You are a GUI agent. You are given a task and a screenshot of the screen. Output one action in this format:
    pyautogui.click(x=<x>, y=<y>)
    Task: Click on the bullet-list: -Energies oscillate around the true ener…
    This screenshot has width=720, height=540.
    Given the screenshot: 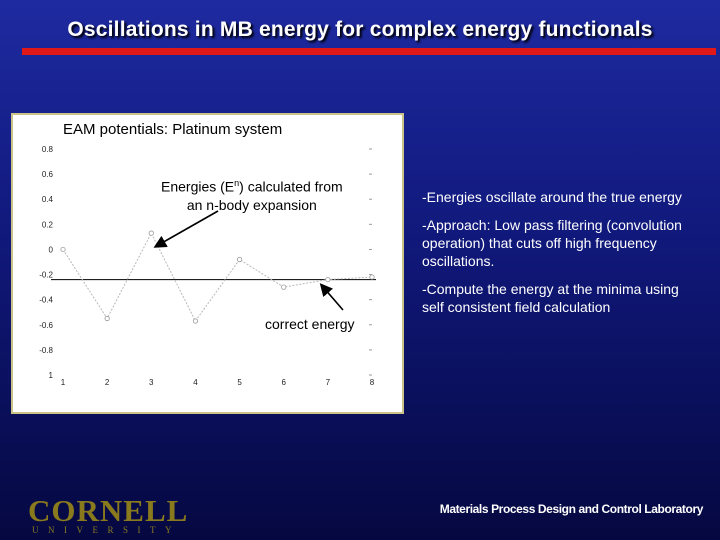 What is the action you would take?
    pyautogui.click(x=562, y=257)
    